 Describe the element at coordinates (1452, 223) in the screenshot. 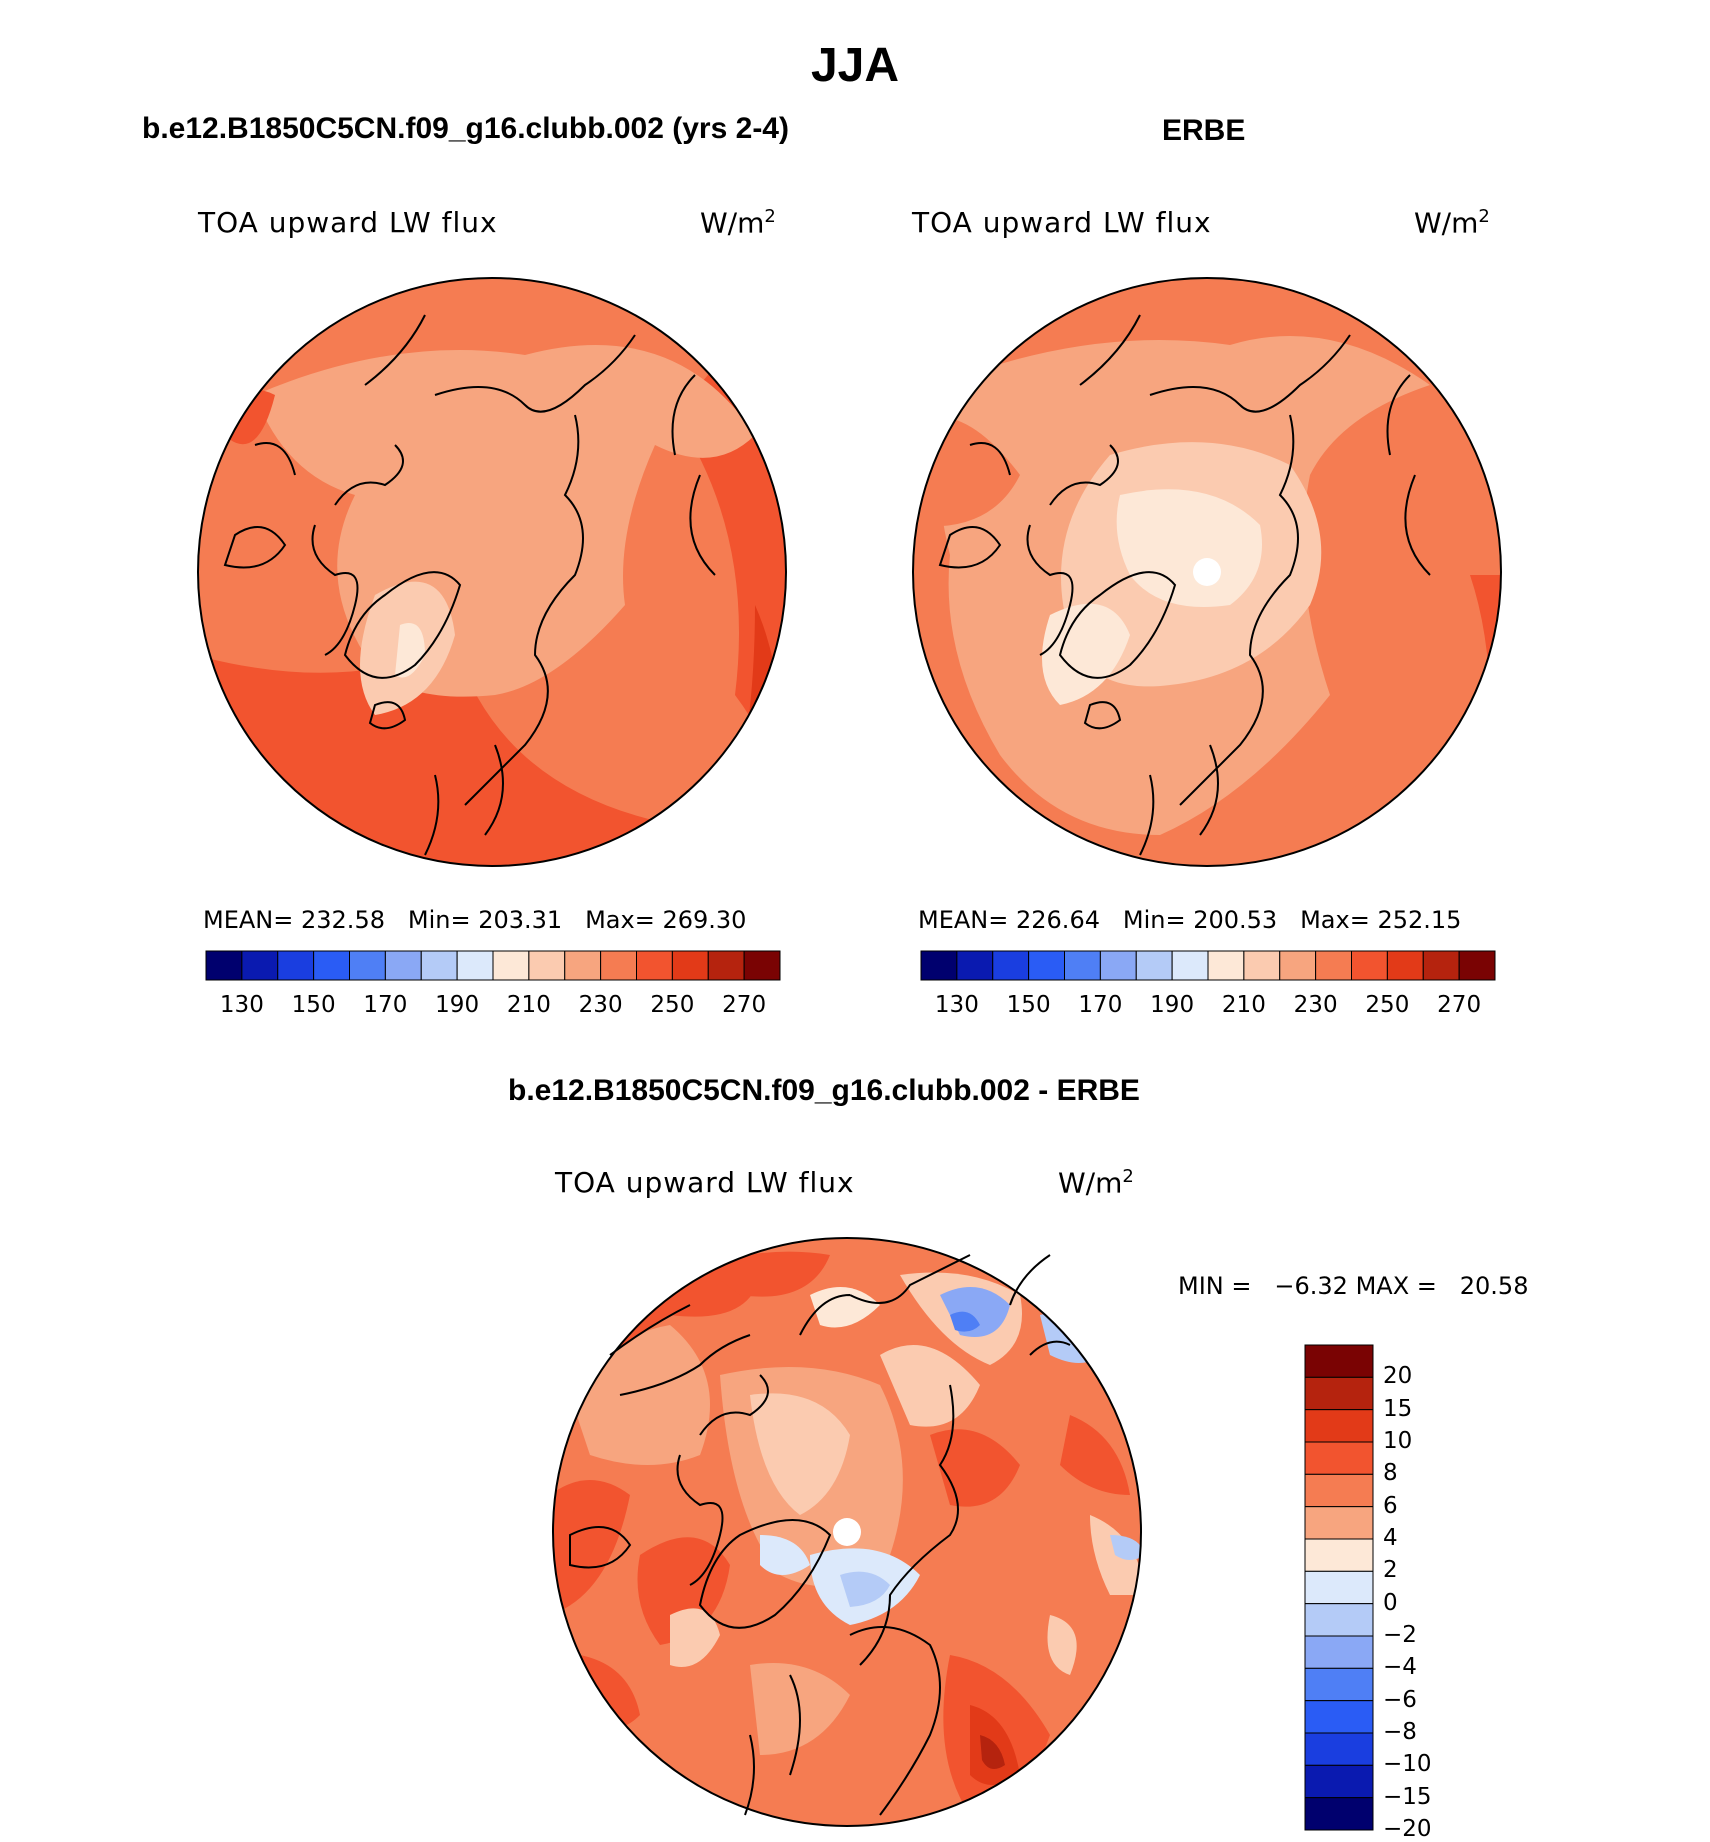

I see `obs-units-label: W/m2` at that location.